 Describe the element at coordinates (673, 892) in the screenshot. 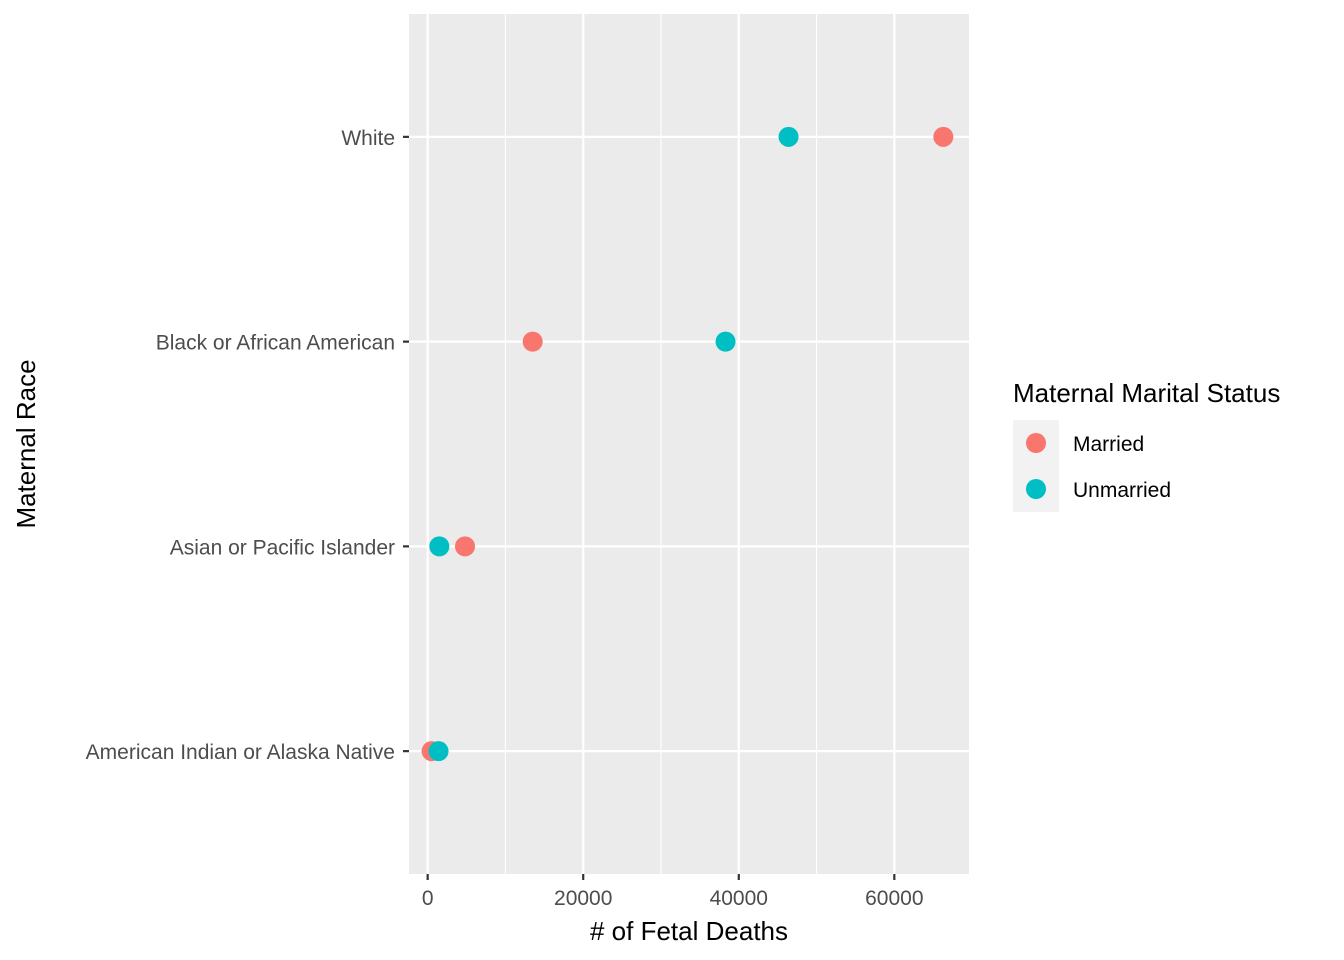

I see `x-axis: 0 20000 40000 60000` at that location.